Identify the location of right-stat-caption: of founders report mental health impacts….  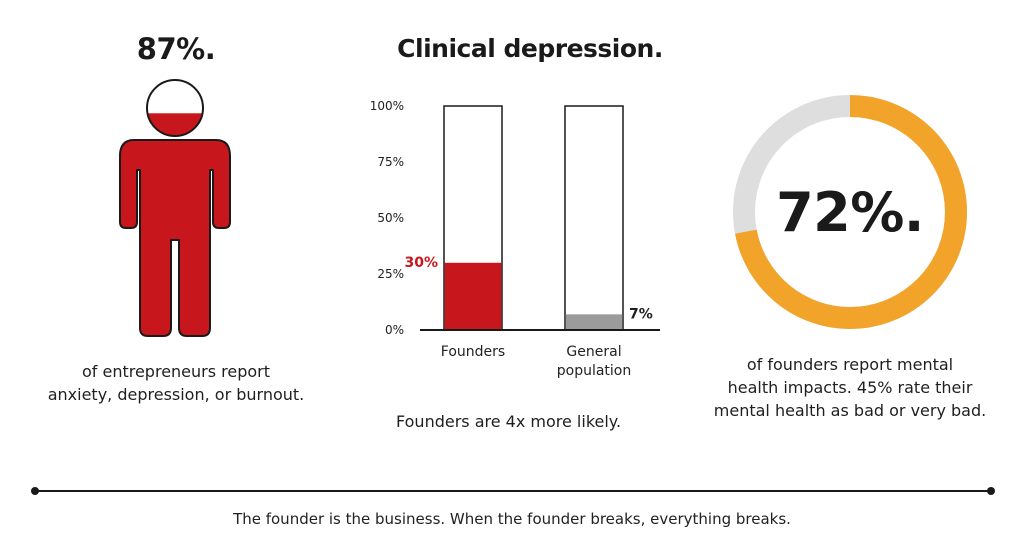
(850, 387).